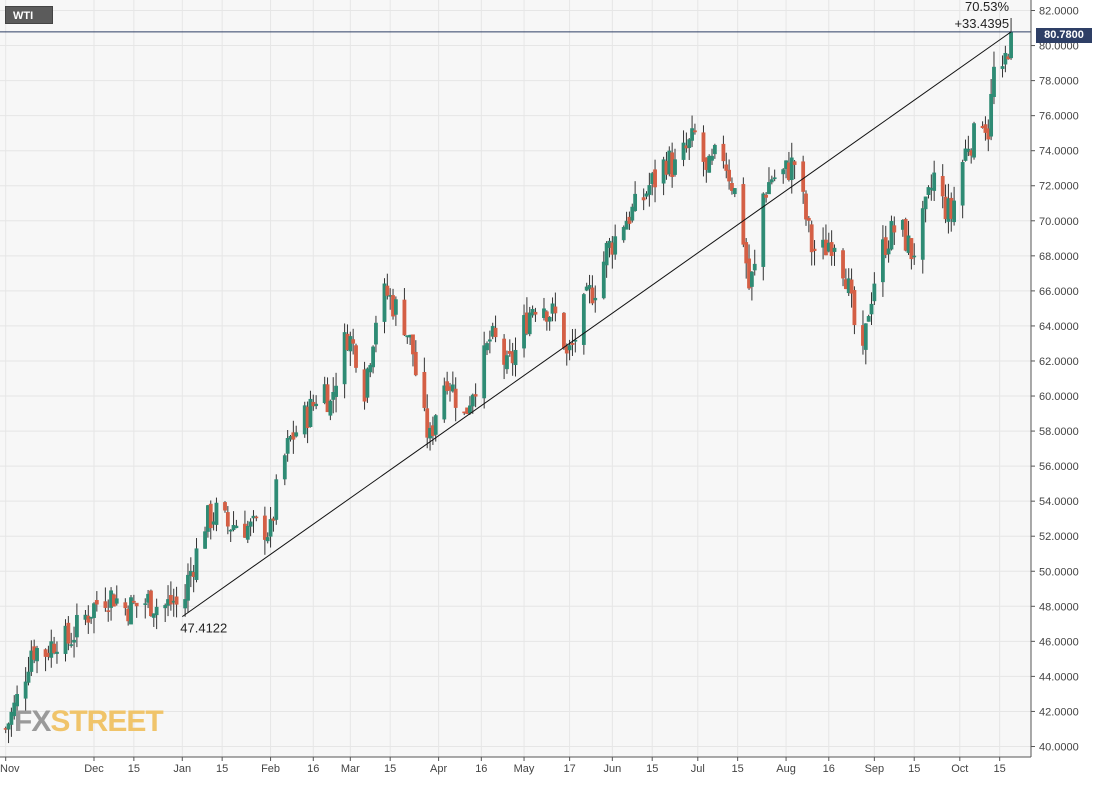  What do you see at coordinates (1059, 362) in the screenshot?
I see `y-tick-label: 62.0000` at bounding box center [1059, 362].